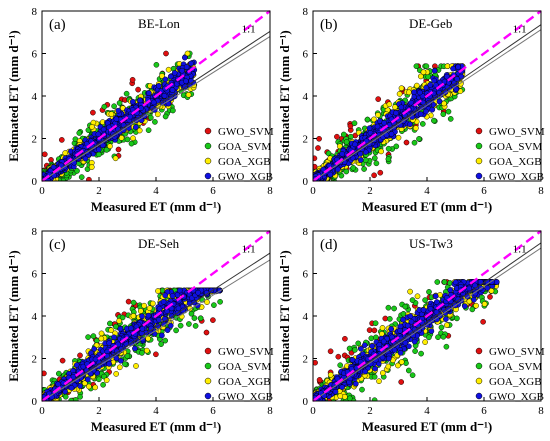  I want to click on site-title: DE-Seh, so click(159, 243).